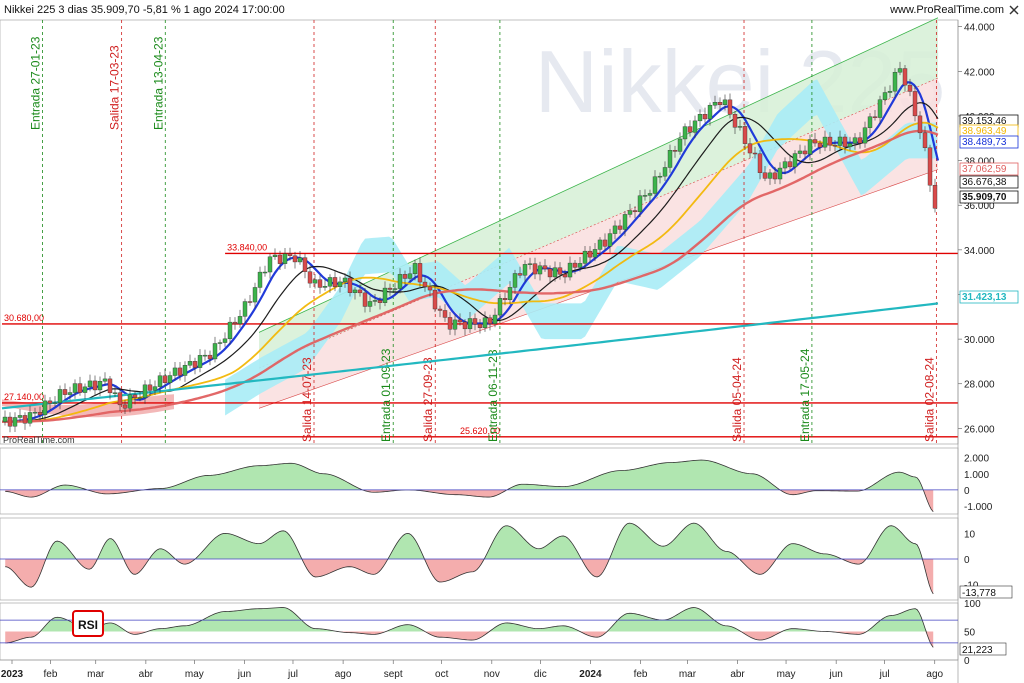 The image size is (1024, 683). What do you see at coordinates (1014, 10) in the screenshot?
I see `close-icon` at bounding box center [1014, 10].